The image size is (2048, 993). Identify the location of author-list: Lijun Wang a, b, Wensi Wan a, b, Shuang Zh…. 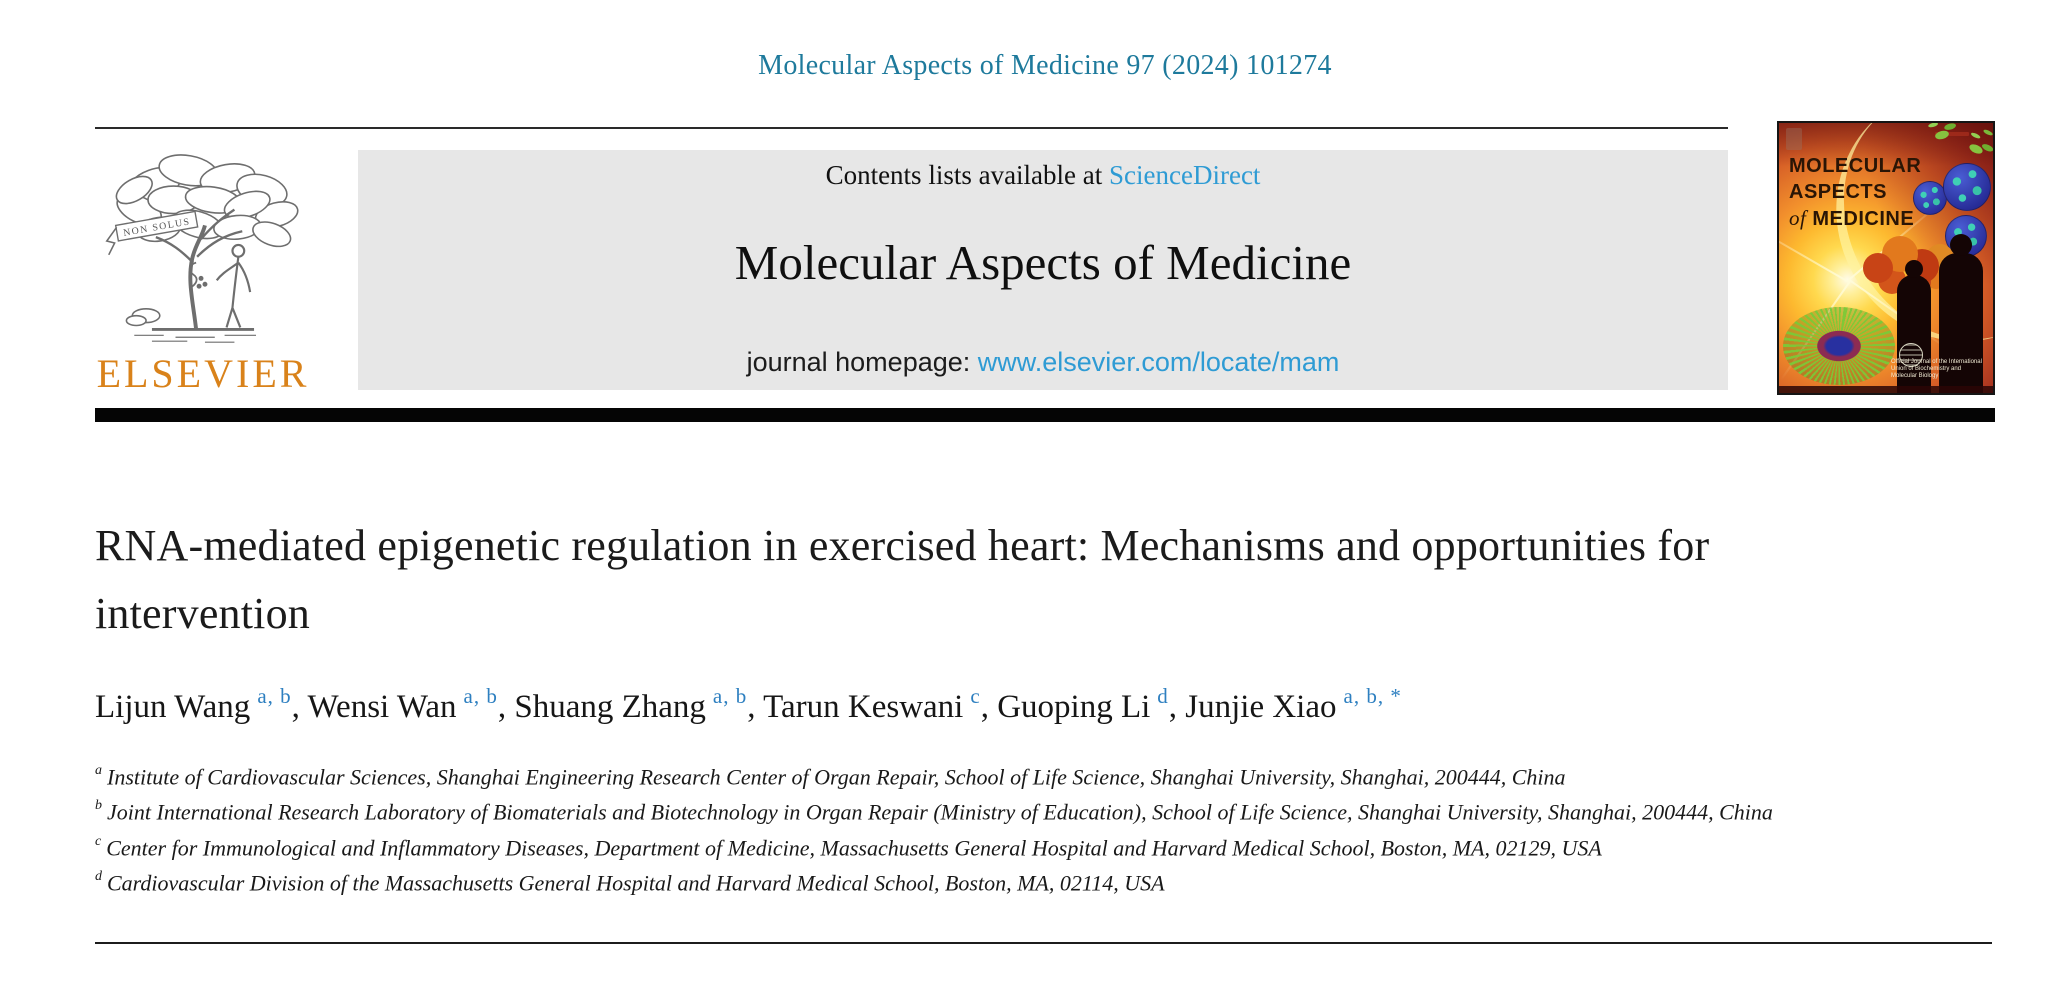
(1045, 705).